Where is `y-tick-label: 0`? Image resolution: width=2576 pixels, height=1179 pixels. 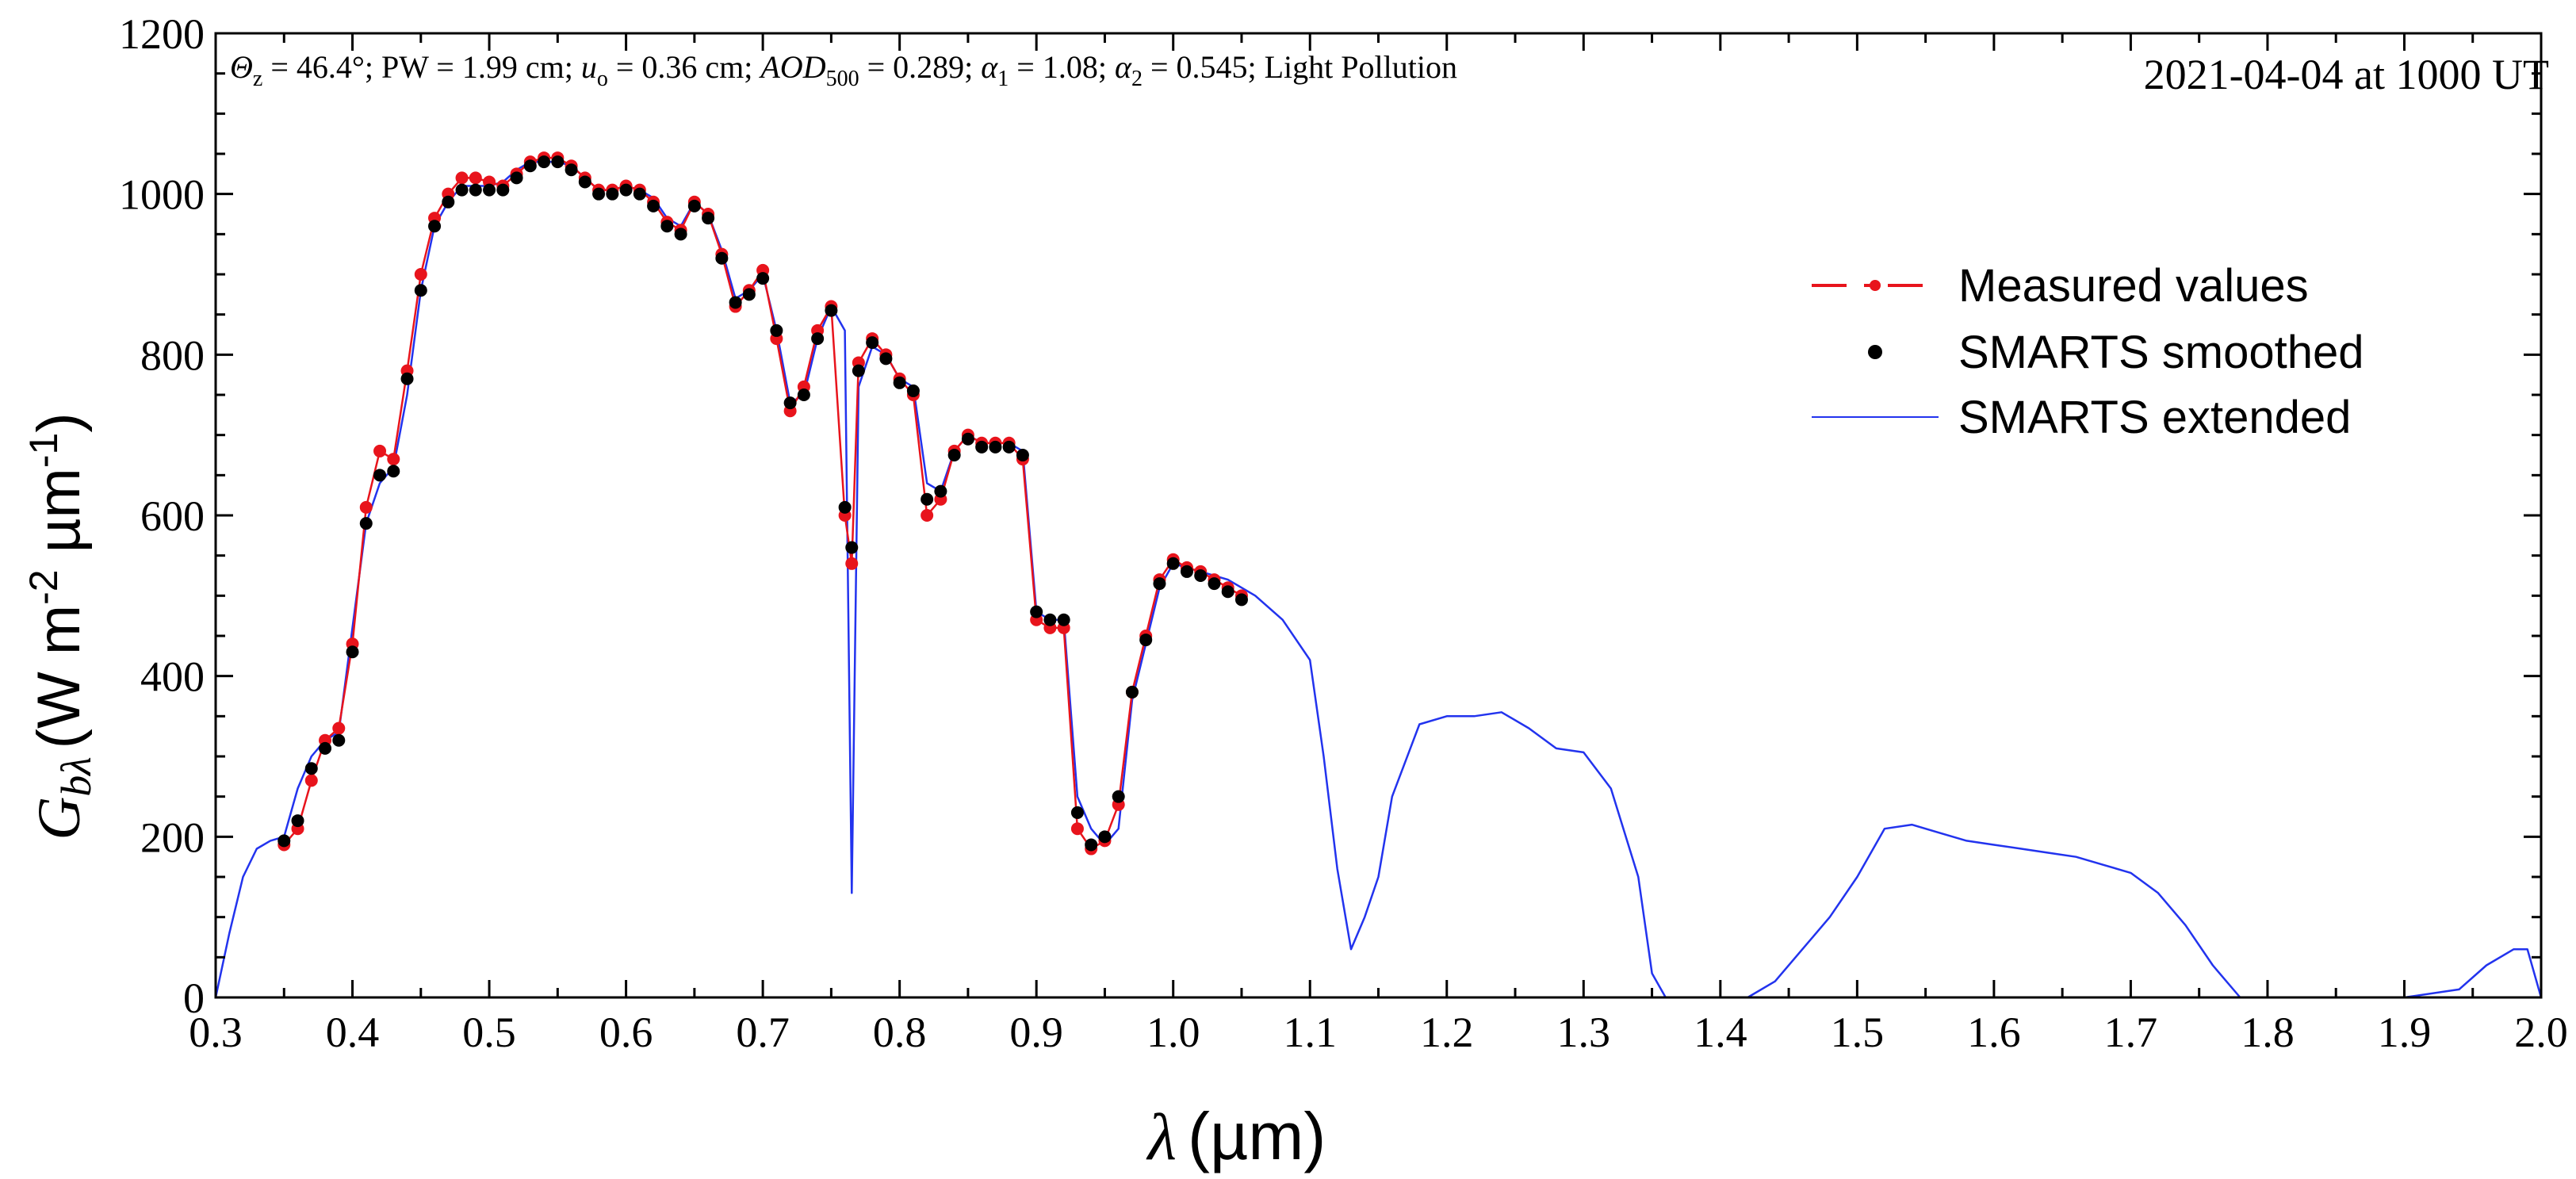
y-tick-label: 0 is located at coordinates (194, 998).